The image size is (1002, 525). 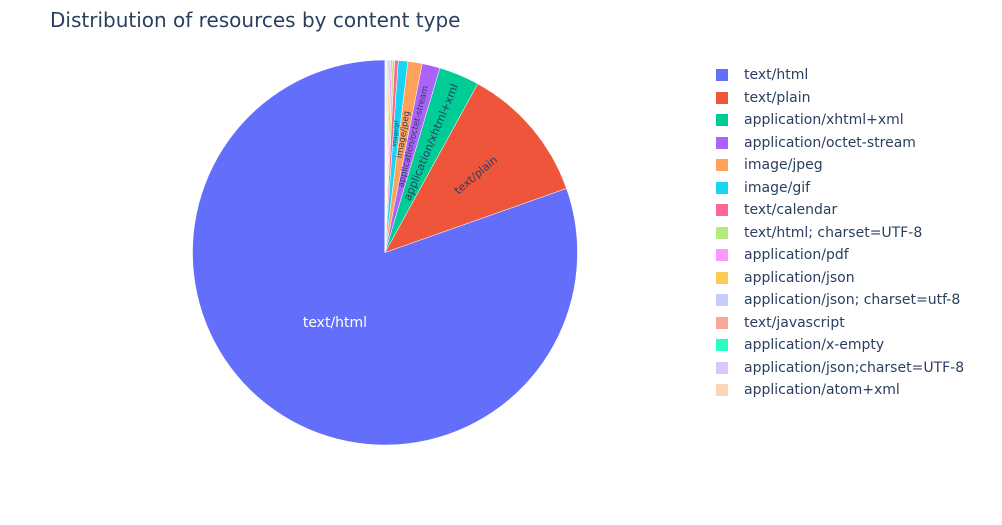 What do you see at coordinates (791, 210) in the screenshot?
I see `legend-label: text/calendar` at bounding box center [791, 210].